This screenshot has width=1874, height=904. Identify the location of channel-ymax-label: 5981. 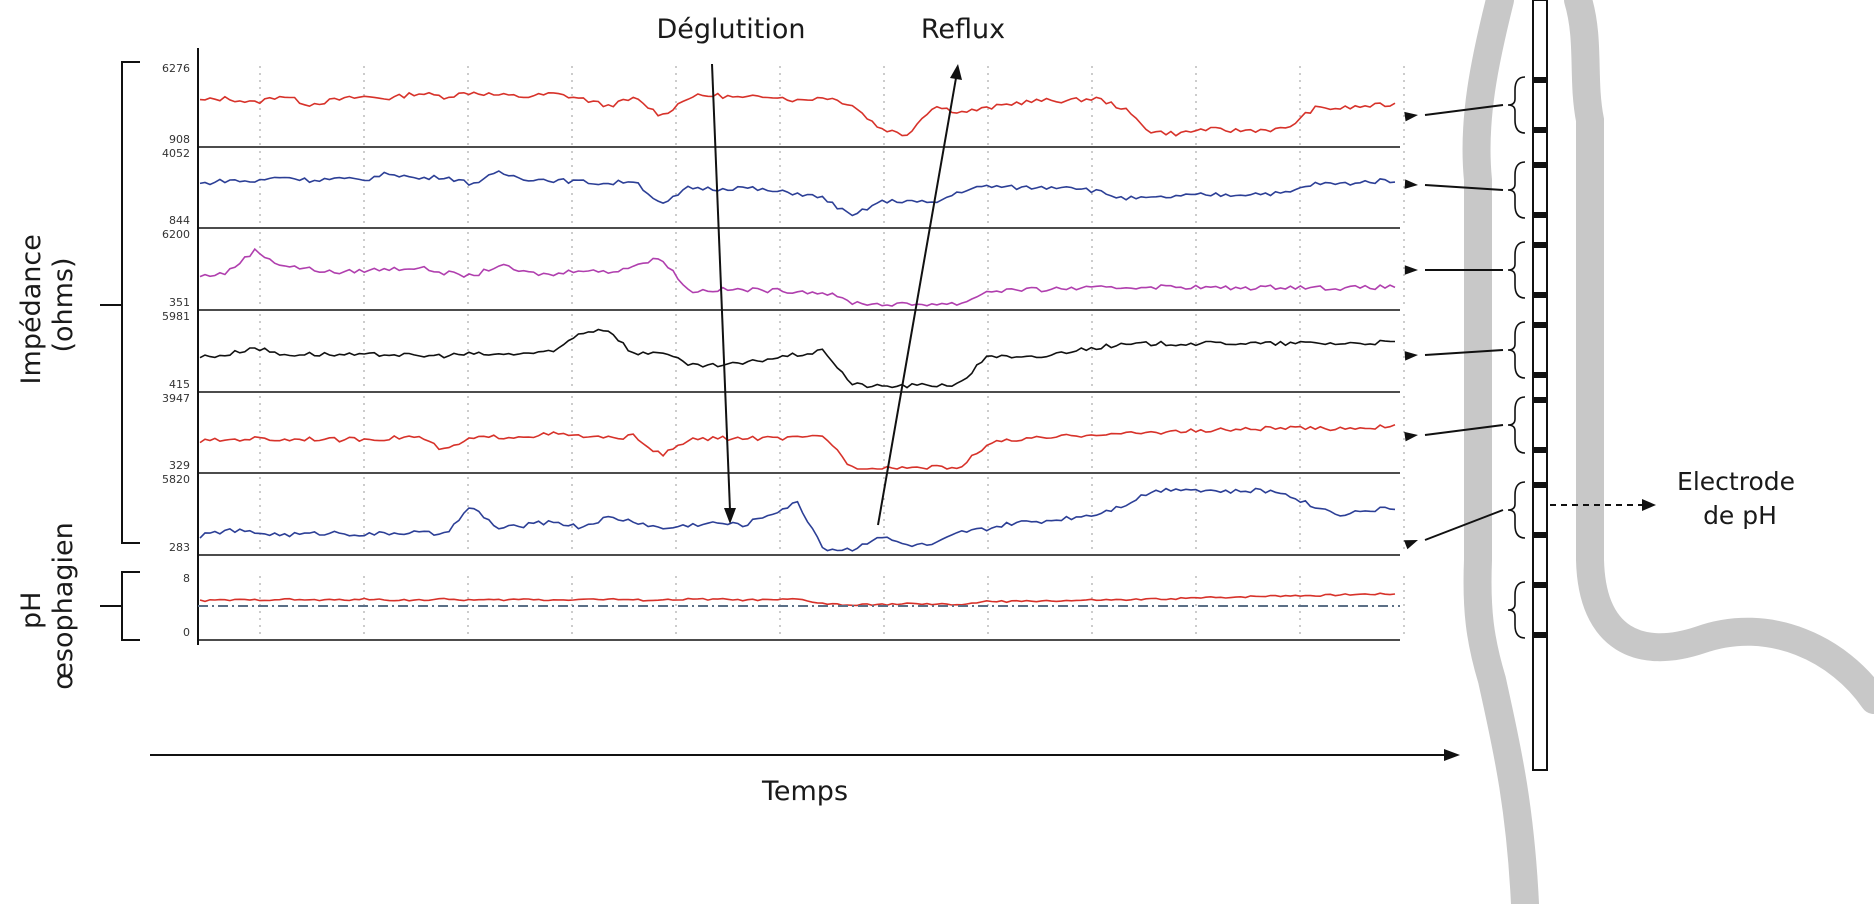
(176, 316).